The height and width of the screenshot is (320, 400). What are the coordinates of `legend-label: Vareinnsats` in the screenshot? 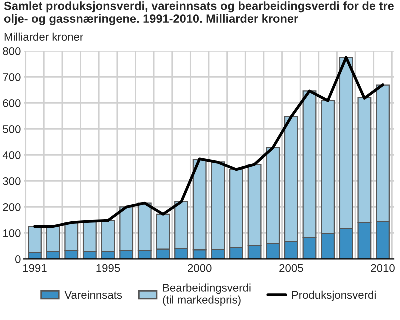 It's located at (93, 295).